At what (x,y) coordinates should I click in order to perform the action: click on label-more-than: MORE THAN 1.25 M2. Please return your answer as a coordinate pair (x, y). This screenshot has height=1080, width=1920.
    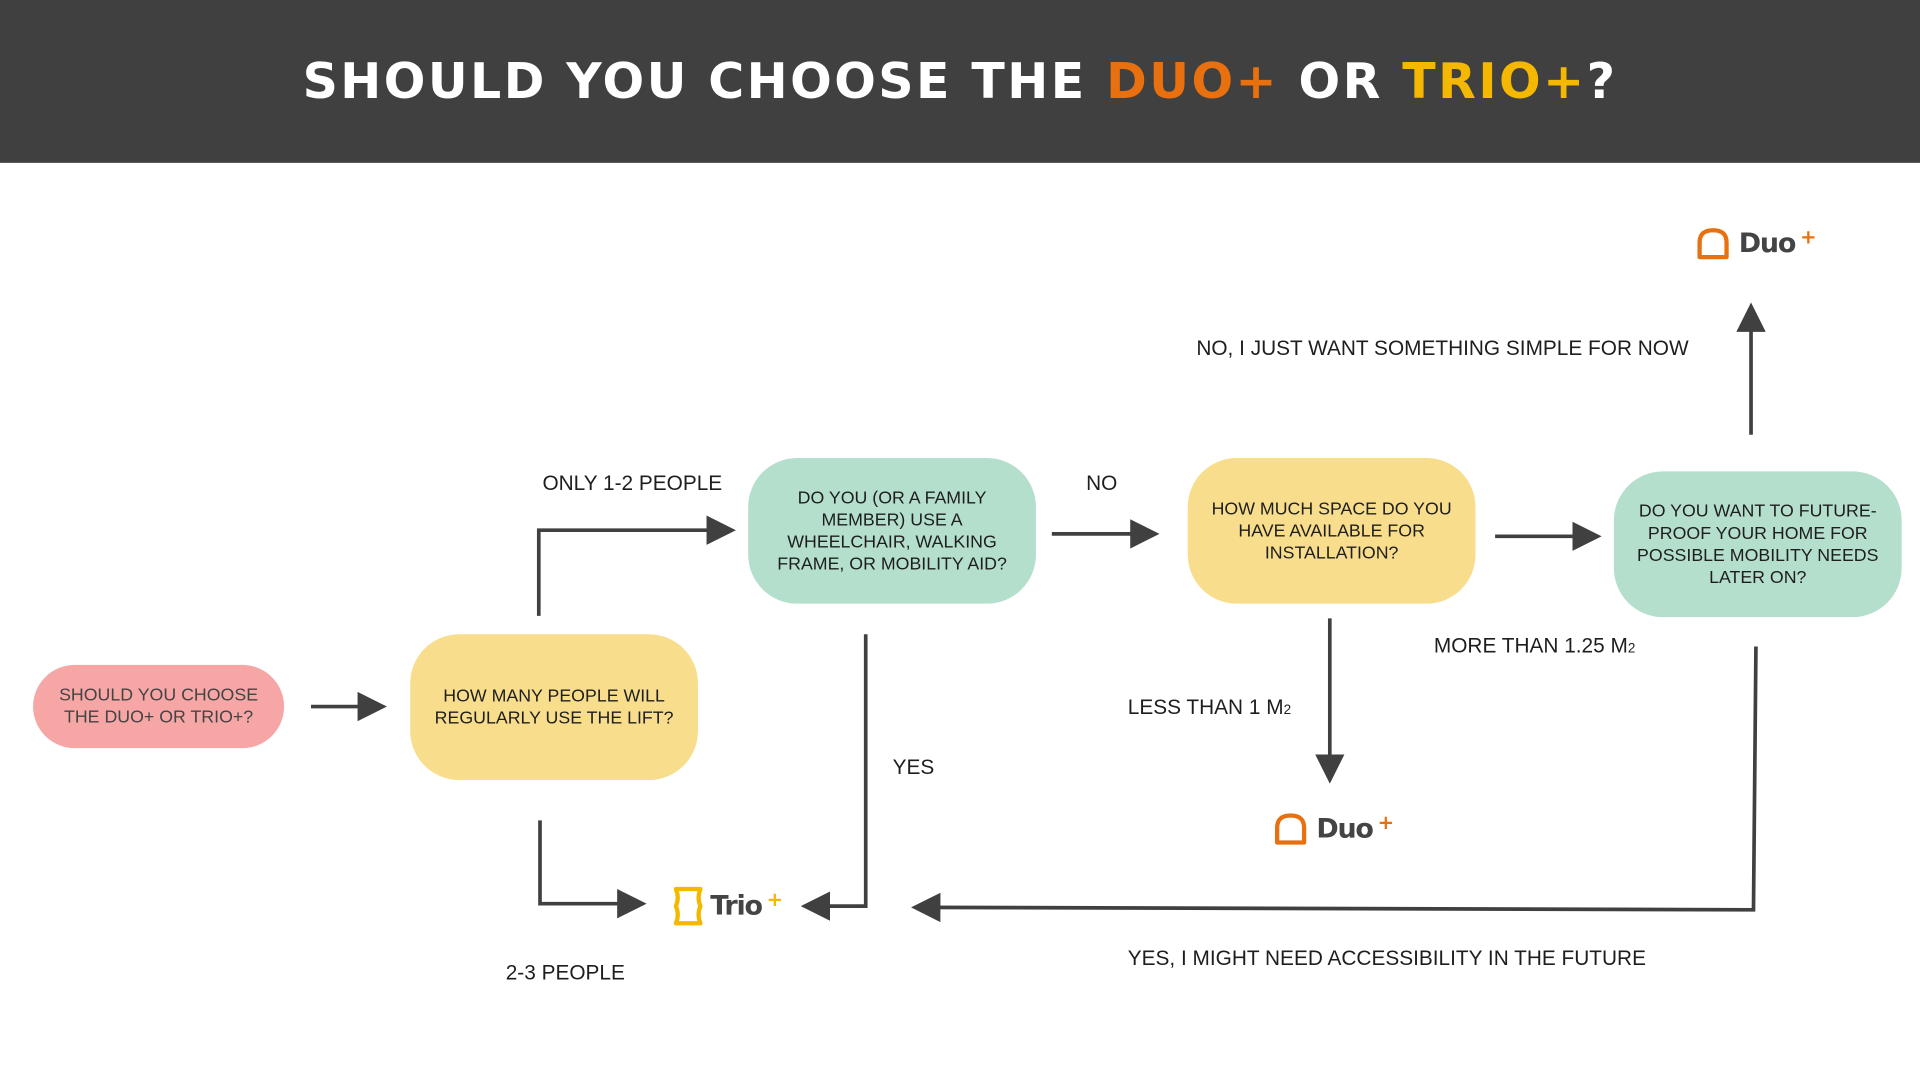
    Looking at the image, I should click on (1534, 646).